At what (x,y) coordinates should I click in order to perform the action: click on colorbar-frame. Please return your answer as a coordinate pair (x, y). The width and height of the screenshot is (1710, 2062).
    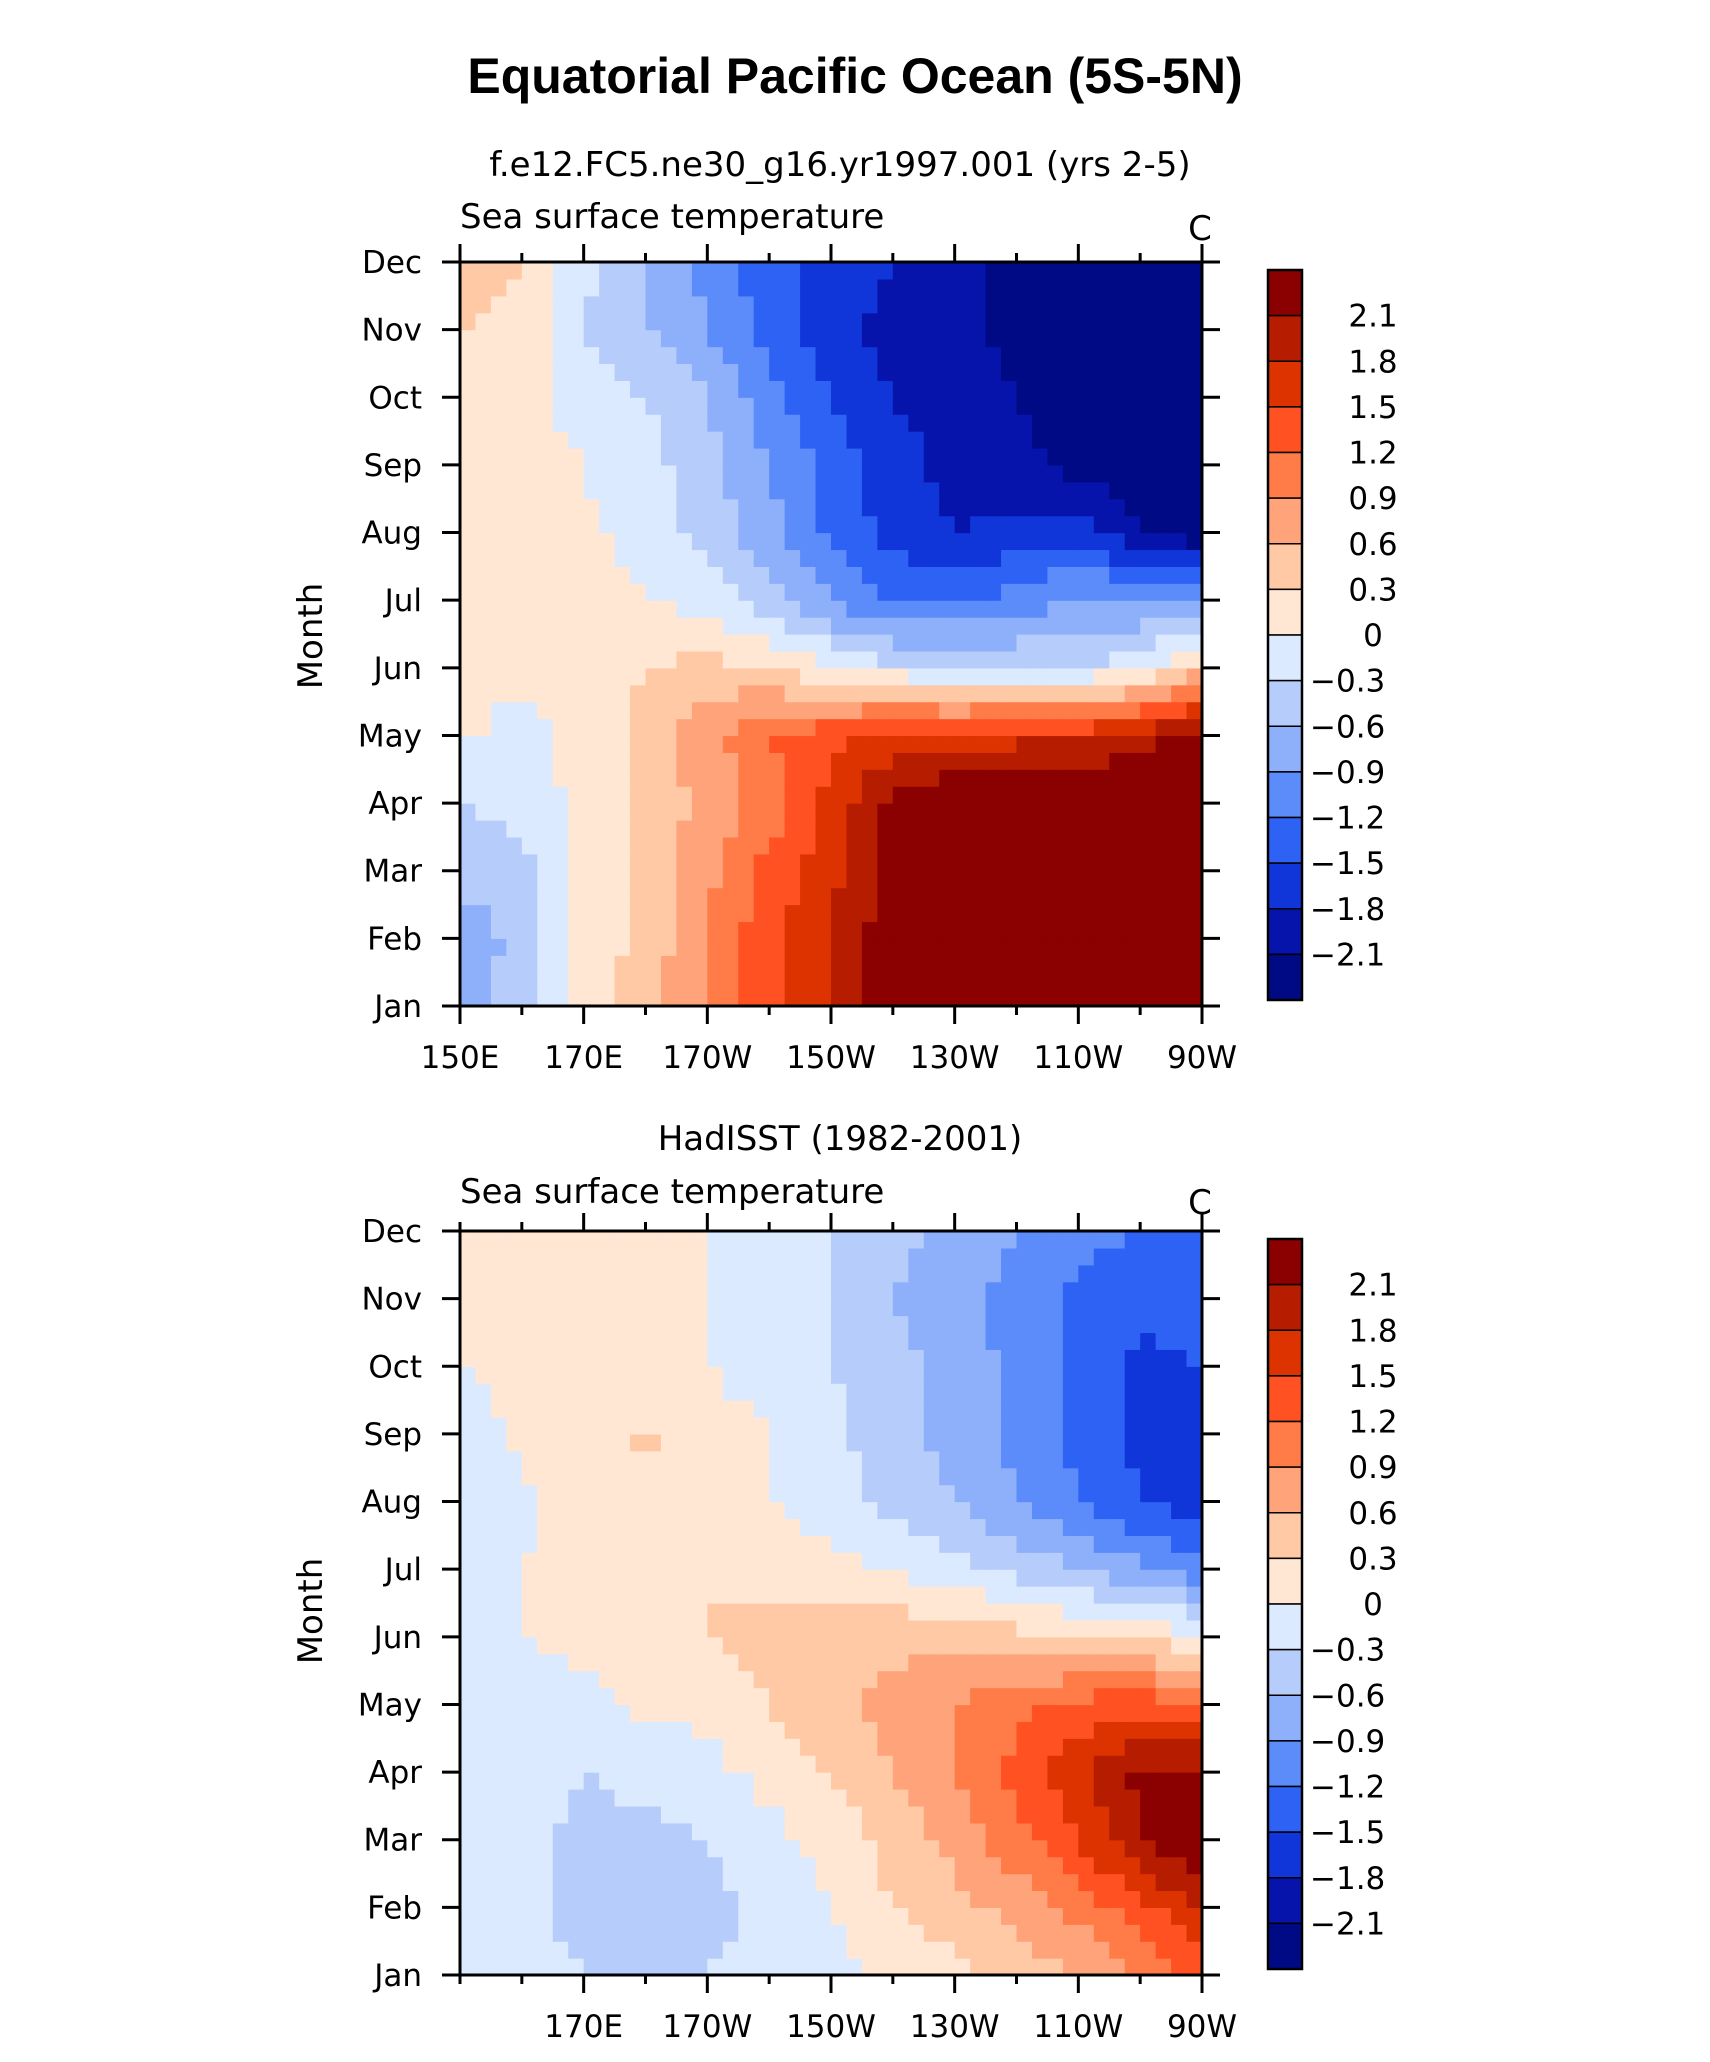
    Looking at the image, I should click on (1285, 1604).